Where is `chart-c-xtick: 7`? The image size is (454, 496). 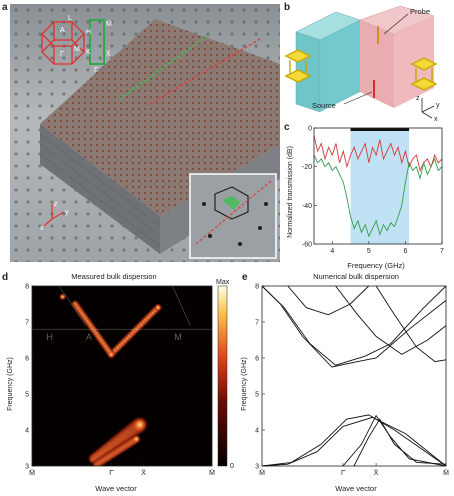
chart-c-xtick: 7 is located at coordinates (442, 251).